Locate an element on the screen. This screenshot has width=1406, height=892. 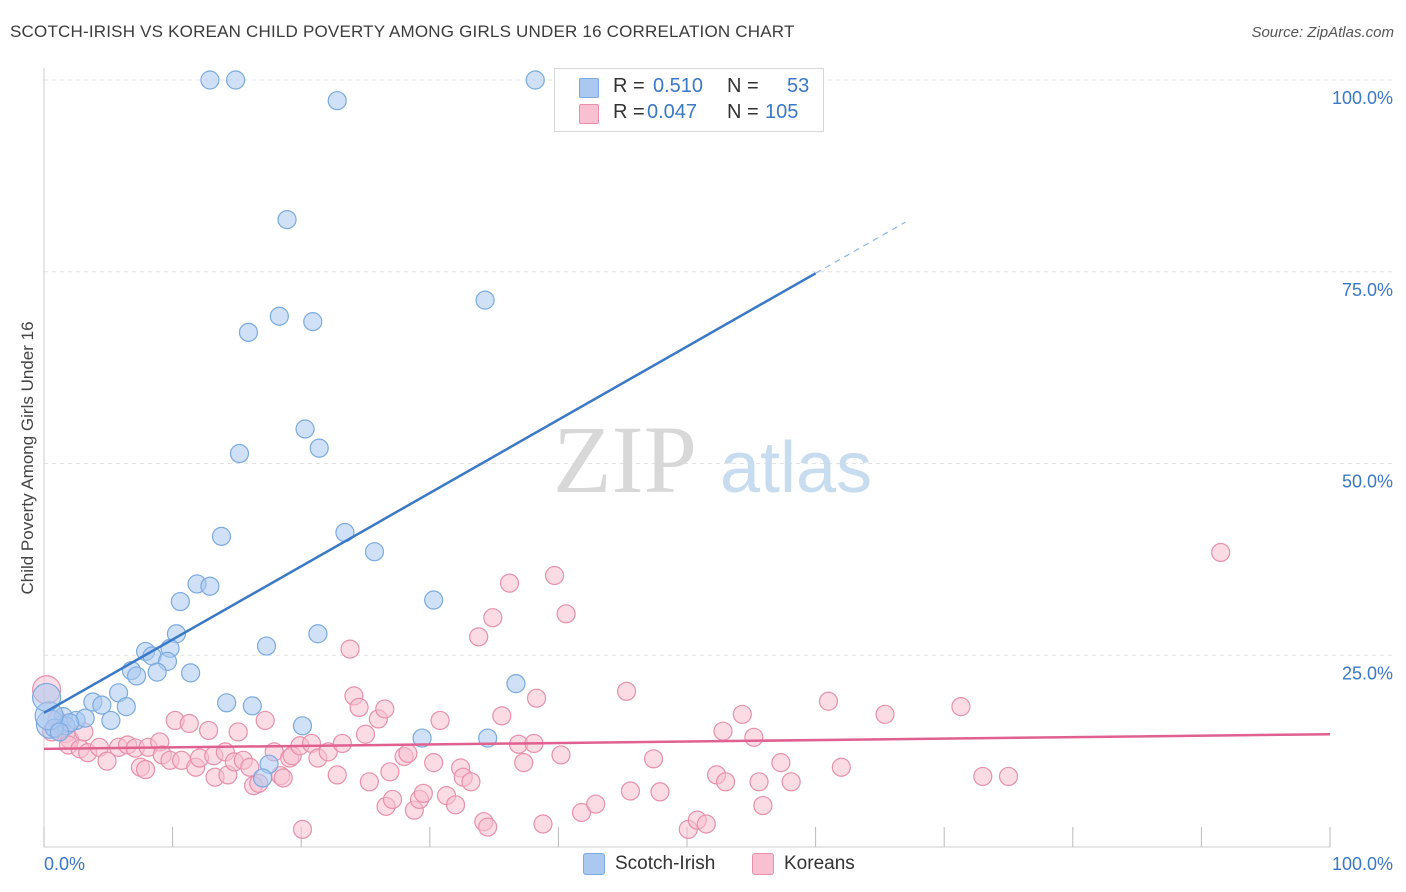
y-tick-label: 75.0% is located at coordinates (1367, 290).